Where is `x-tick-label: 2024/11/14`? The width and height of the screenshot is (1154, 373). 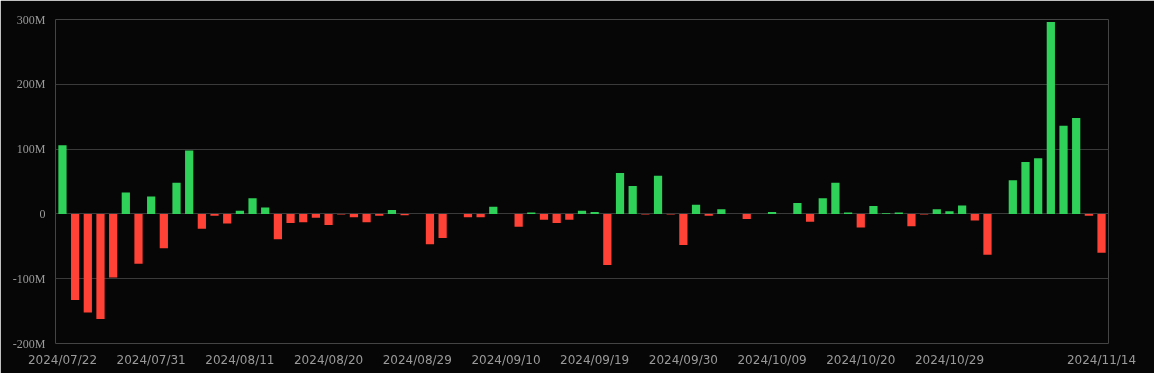
x-tick-label: 2024/11/14 is located at coordinates (1101, 359).